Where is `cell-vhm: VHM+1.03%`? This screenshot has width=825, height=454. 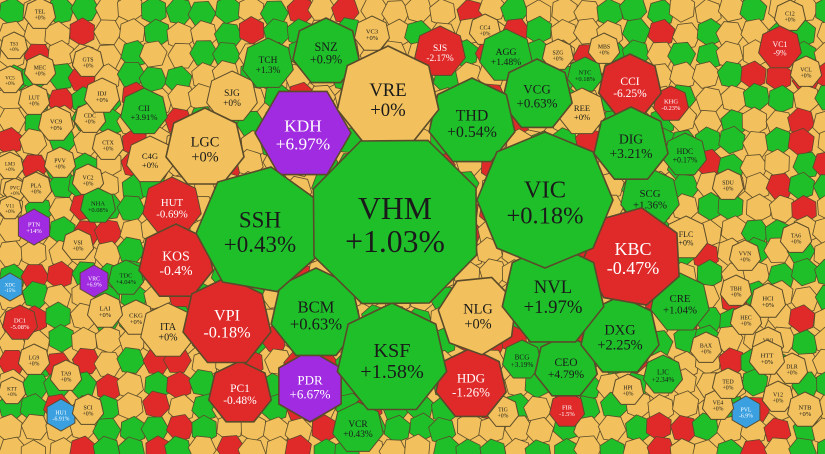 cell-vhm: VHM+1.03% is located at coordinates (395, 222).